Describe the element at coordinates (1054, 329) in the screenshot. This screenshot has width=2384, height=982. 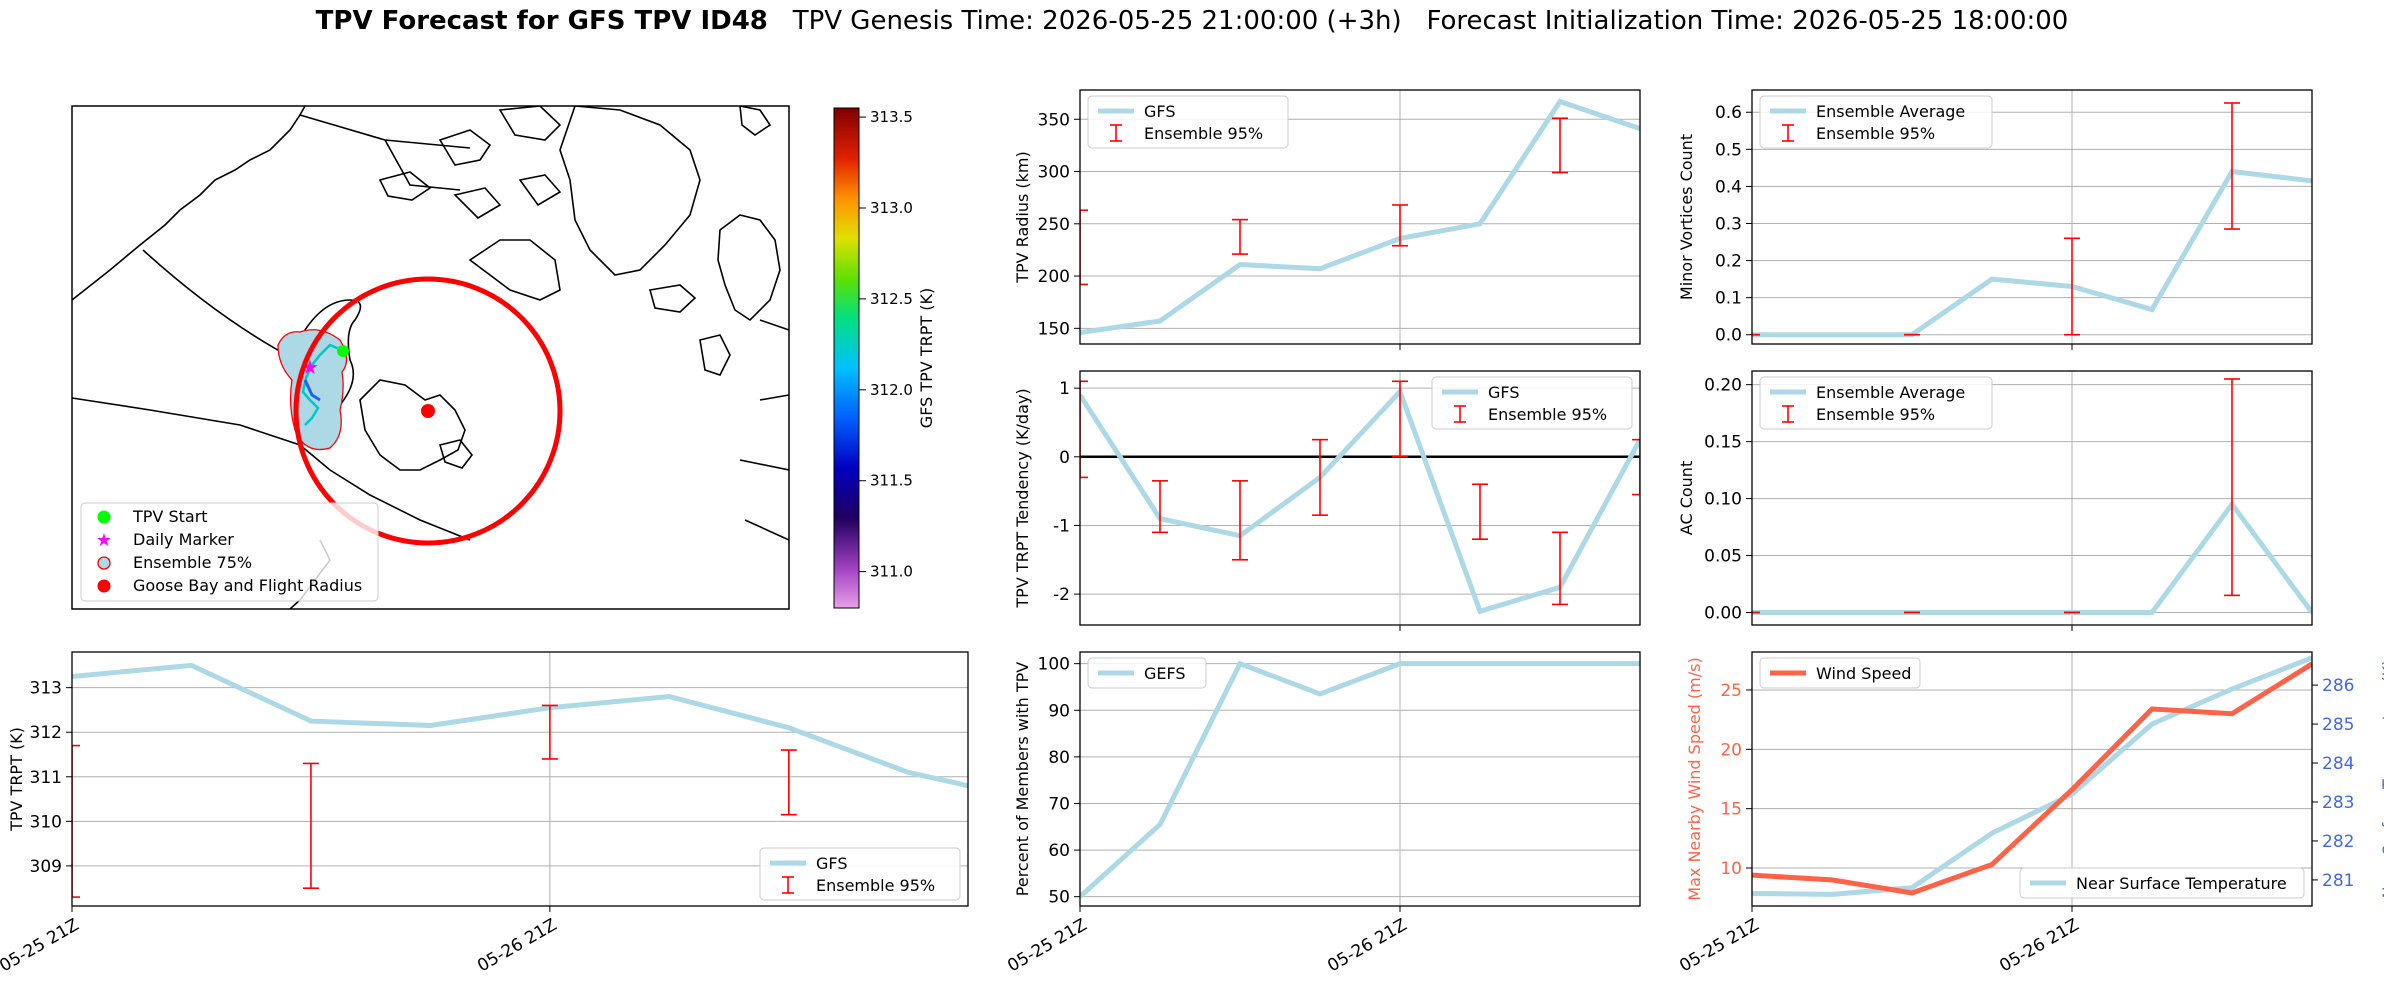
I see `y-tick-label: 150` at that location.